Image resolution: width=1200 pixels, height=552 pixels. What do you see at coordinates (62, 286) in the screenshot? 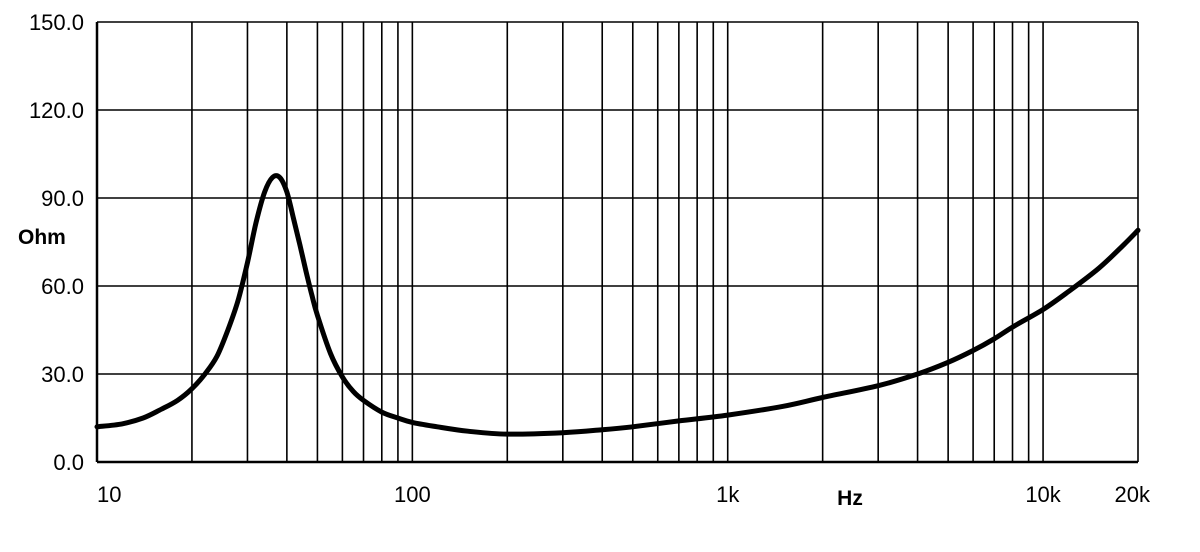
I see `y-tick-label: 60.0` at bounding box center [62, 286].